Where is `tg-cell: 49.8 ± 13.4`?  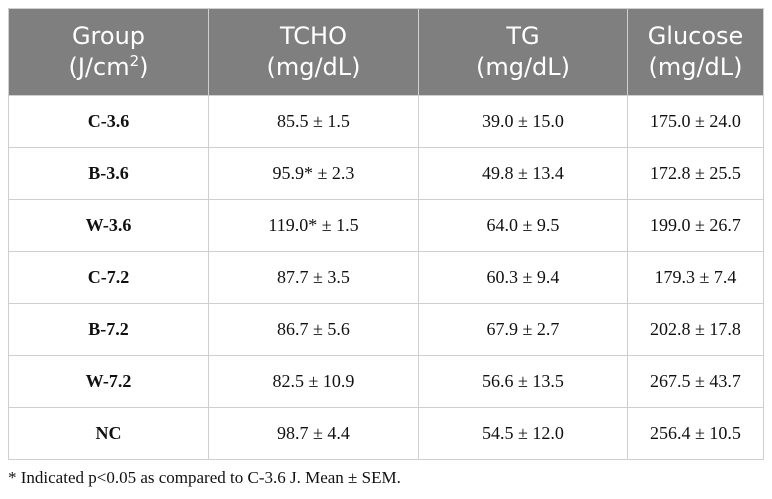
tg-cell: 49.8 ± 13.4 is located at coordinates (523, 173).